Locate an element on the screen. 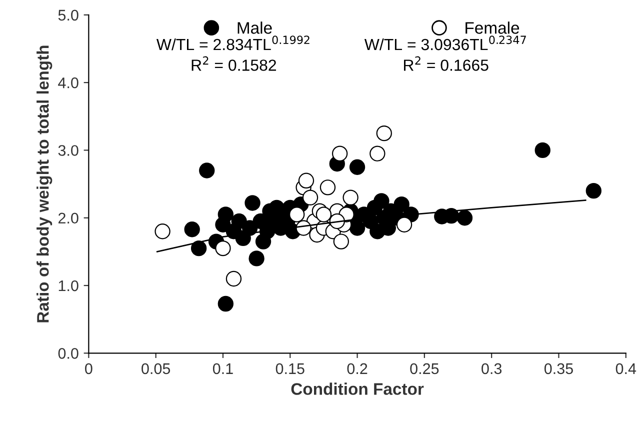 The width and height of the screenshot is (638, 426). x-tick-label: 0.2 is located at coordinates (357, 368).